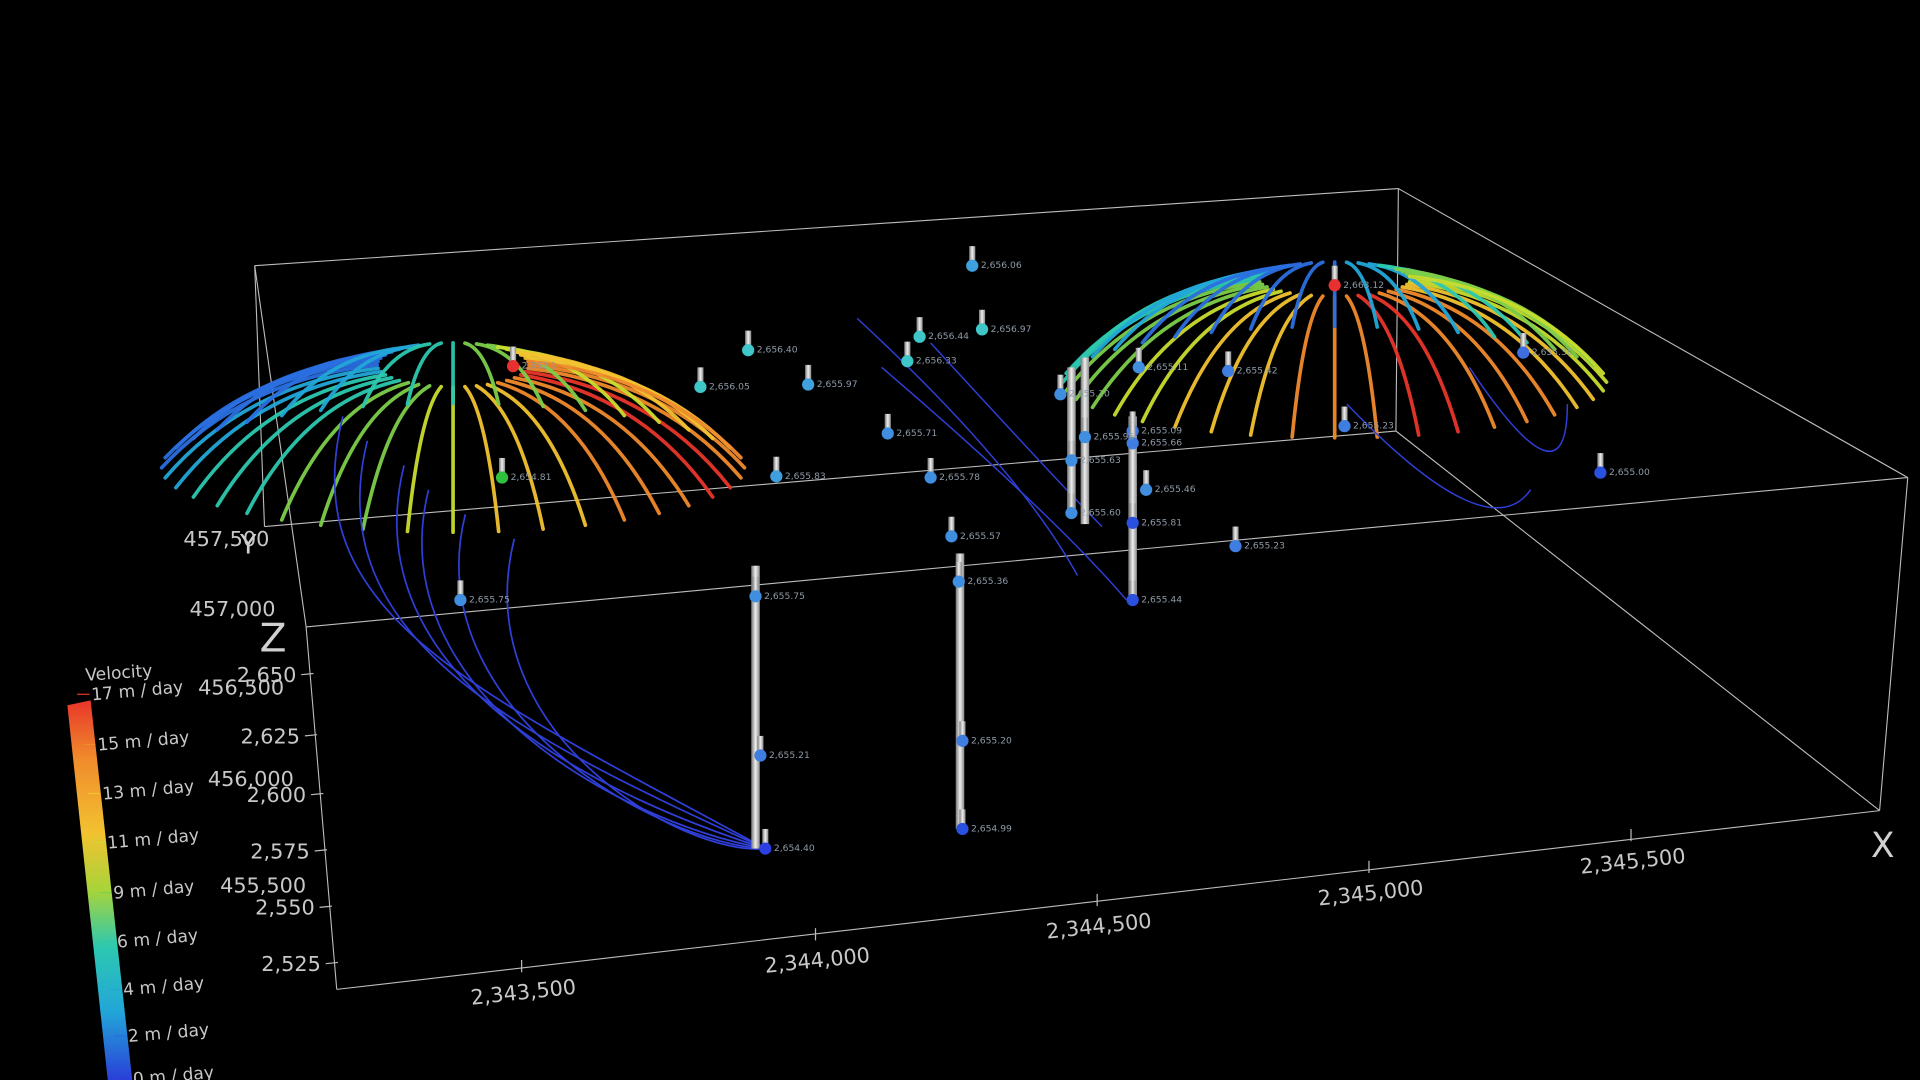 Image resolution: width=1920 pixels, height=1080 pixels. I want to click on y-tick-label: 457,500, so click(226, 539).